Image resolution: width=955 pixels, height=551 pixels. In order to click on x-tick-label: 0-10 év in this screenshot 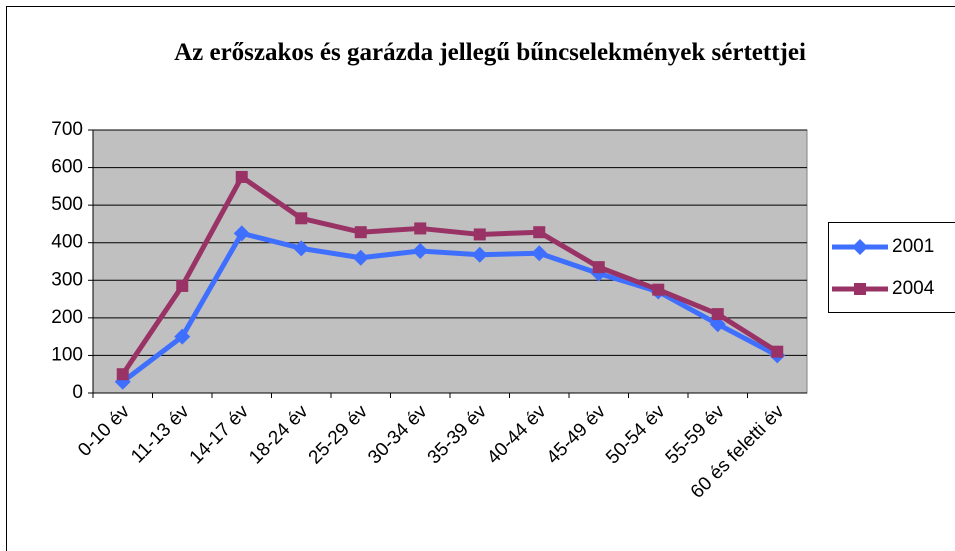, I will do `click(104, 431)`.